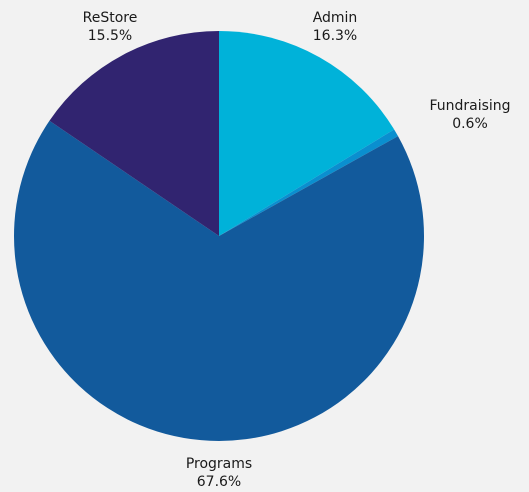  I want to click on slice-label-admin: Admin 16.3%, so click(335, 27).